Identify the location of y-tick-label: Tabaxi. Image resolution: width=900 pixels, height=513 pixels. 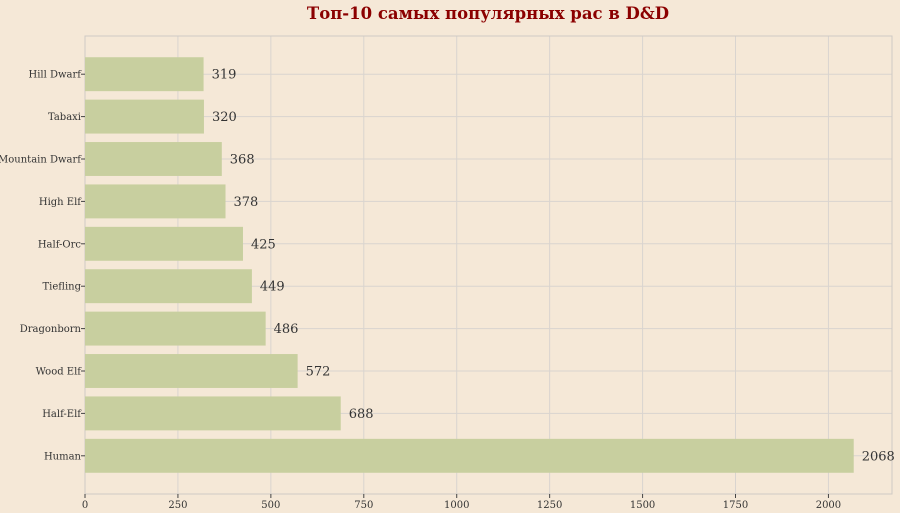
(64, 117).